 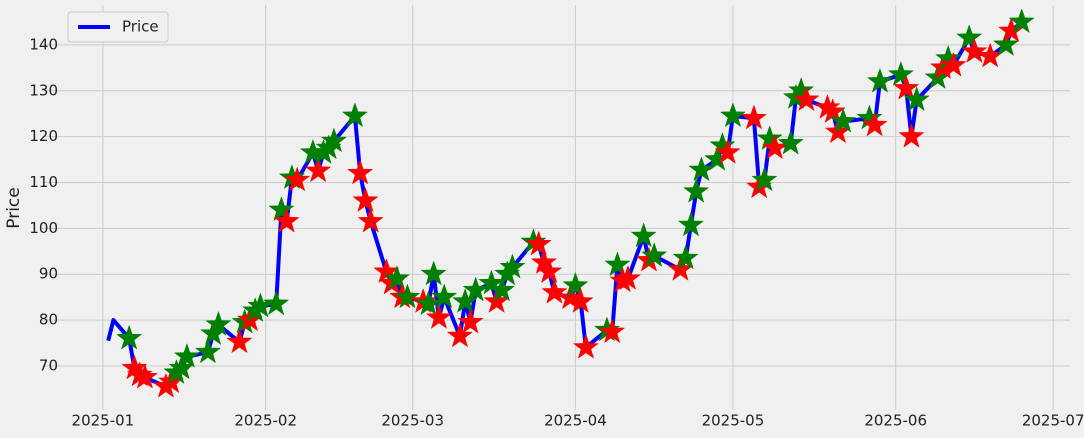 What do you see at coordinates (265, 421) in the screenshot?
I see `x-tick-label: 2025-02` at bounding box center [265, 421].